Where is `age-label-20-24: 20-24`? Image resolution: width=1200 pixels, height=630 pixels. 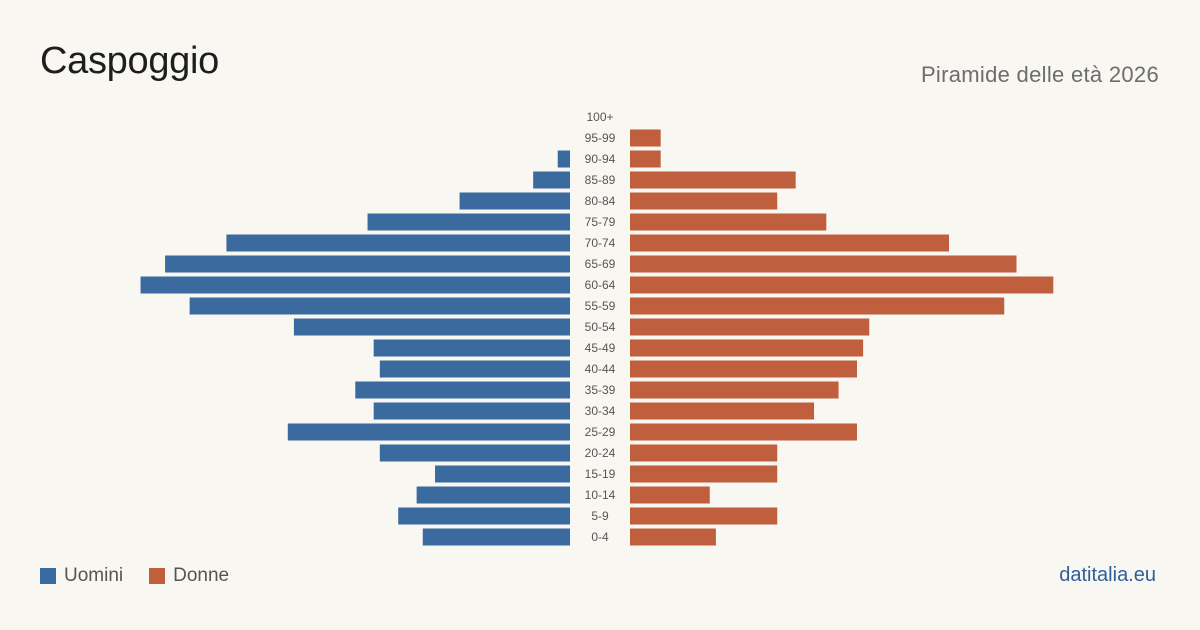
age-label-20-24: 20-24 is located at coordinates (600, 453).